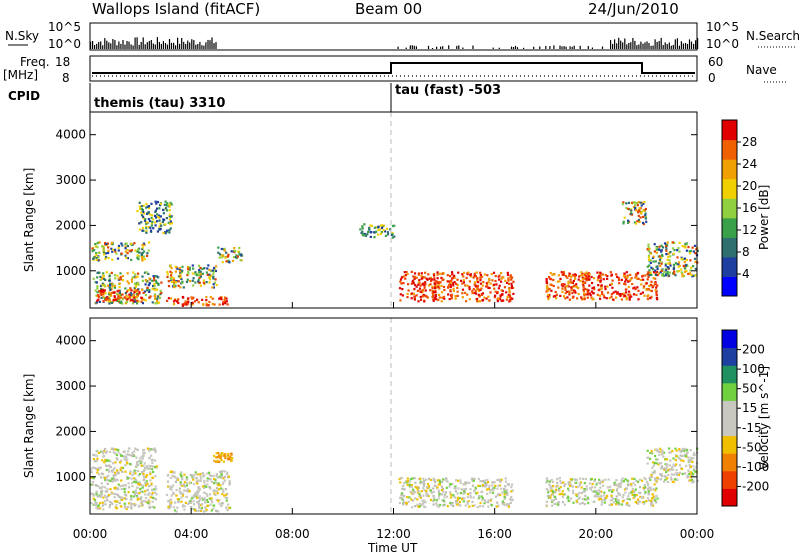  Describe the element at coordinates (394, 43) in the screenshot. I see `nsky-trace` at that location.